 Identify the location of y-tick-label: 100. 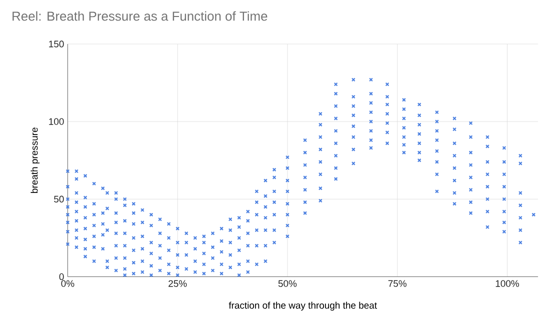
(56, 121).